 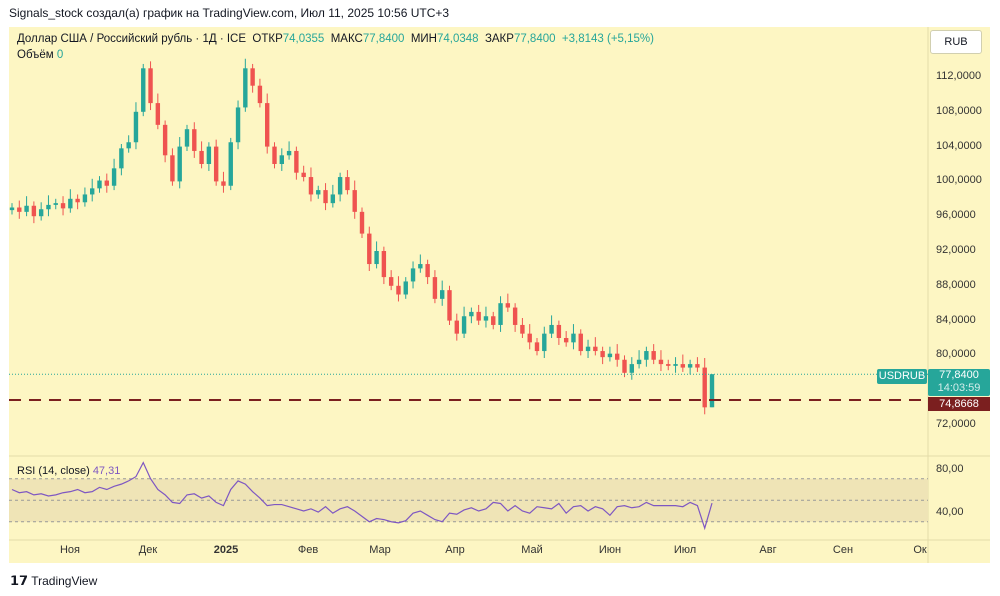 What do you see at coordinates (956, 42) in the screenshot?
I see `currency-button: RUB` at bounding box center [956, 42].